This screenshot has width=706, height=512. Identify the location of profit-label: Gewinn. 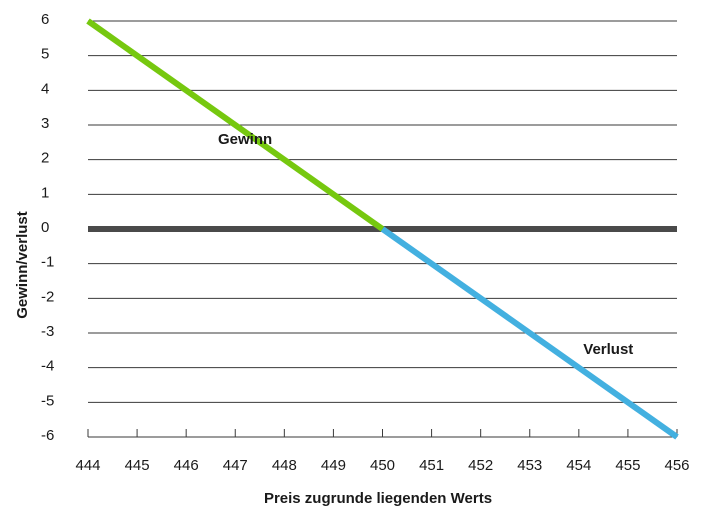
(245, 139).